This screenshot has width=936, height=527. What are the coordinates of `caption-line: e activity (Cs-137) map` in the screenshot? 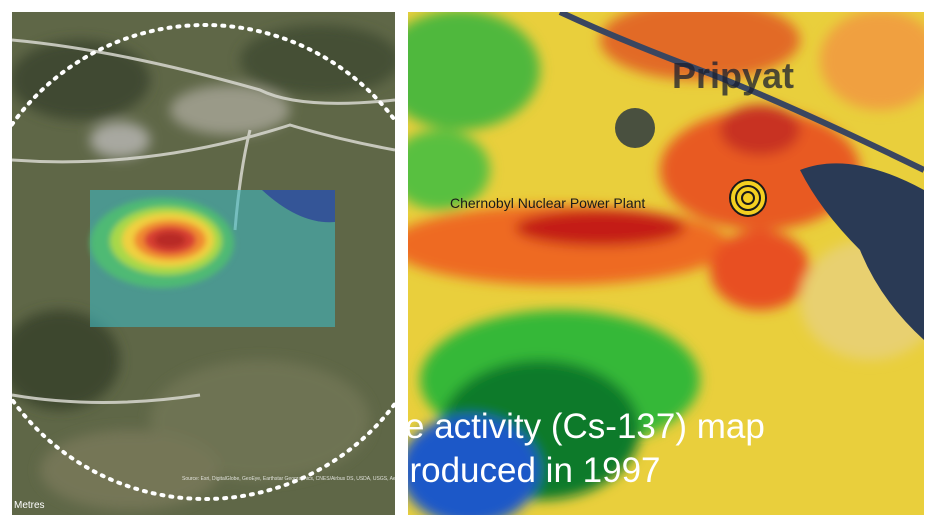 It's located at (585, 426).